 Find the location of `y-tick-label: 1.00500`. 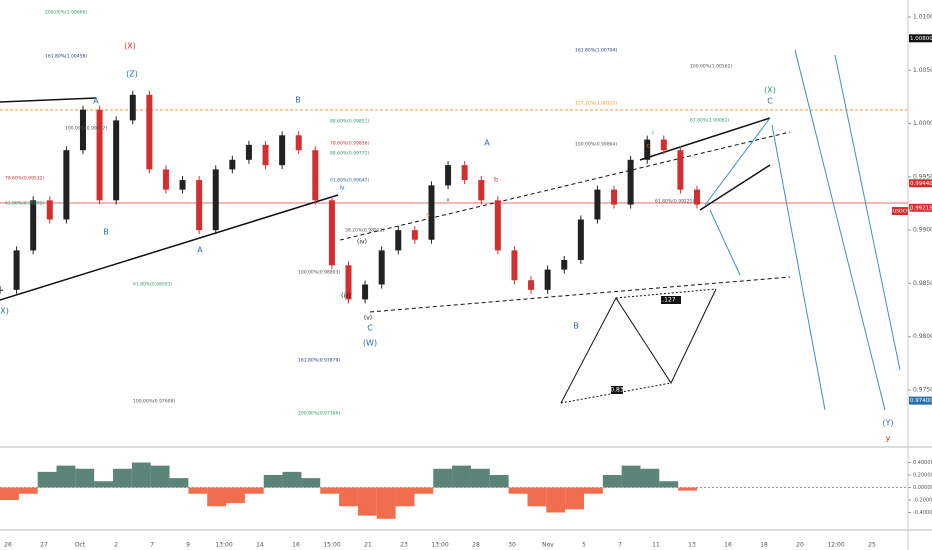

y-tick-label: 1.00500 is located at coordinates (922, 70).